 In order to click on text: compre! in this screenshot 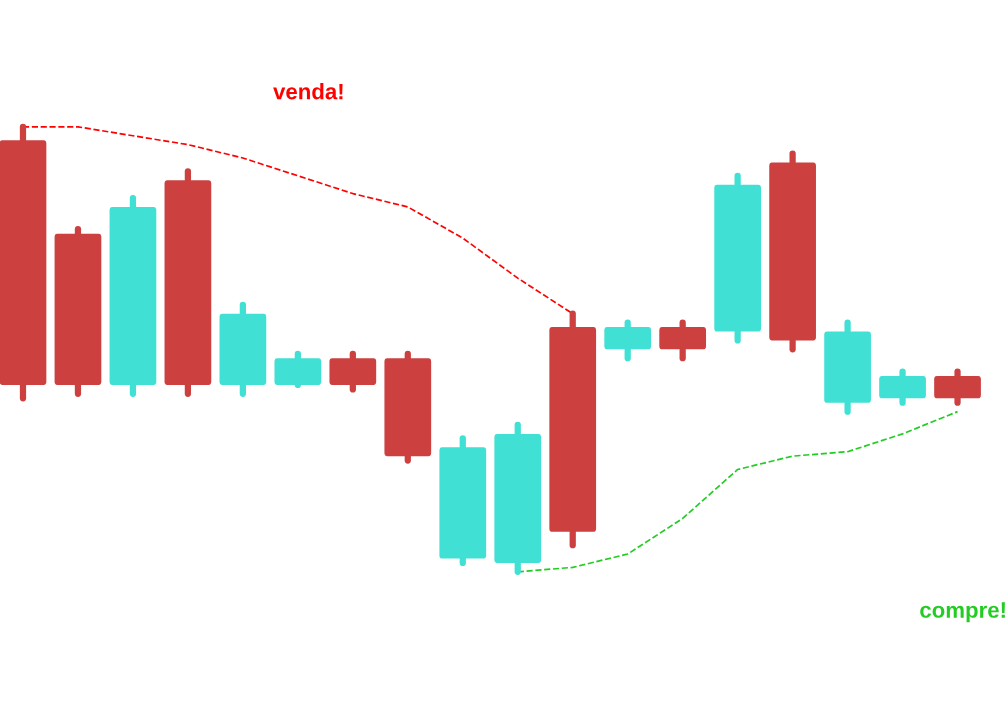, I will do `click(962, 612)`.